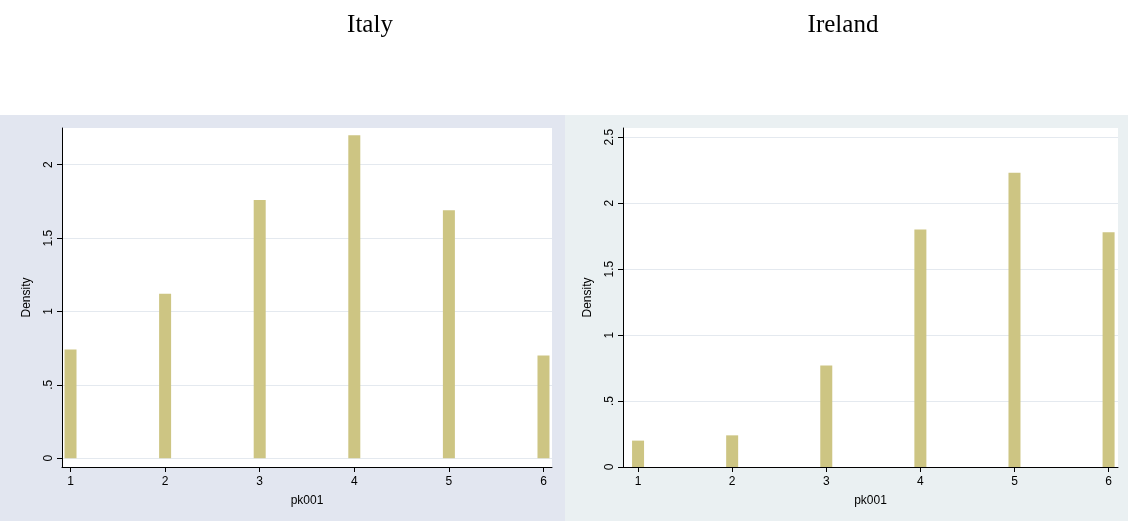  Describe the element at coordinates (609, 137) in the screenshot. I see `y-tick-label: 2.5` at that location.